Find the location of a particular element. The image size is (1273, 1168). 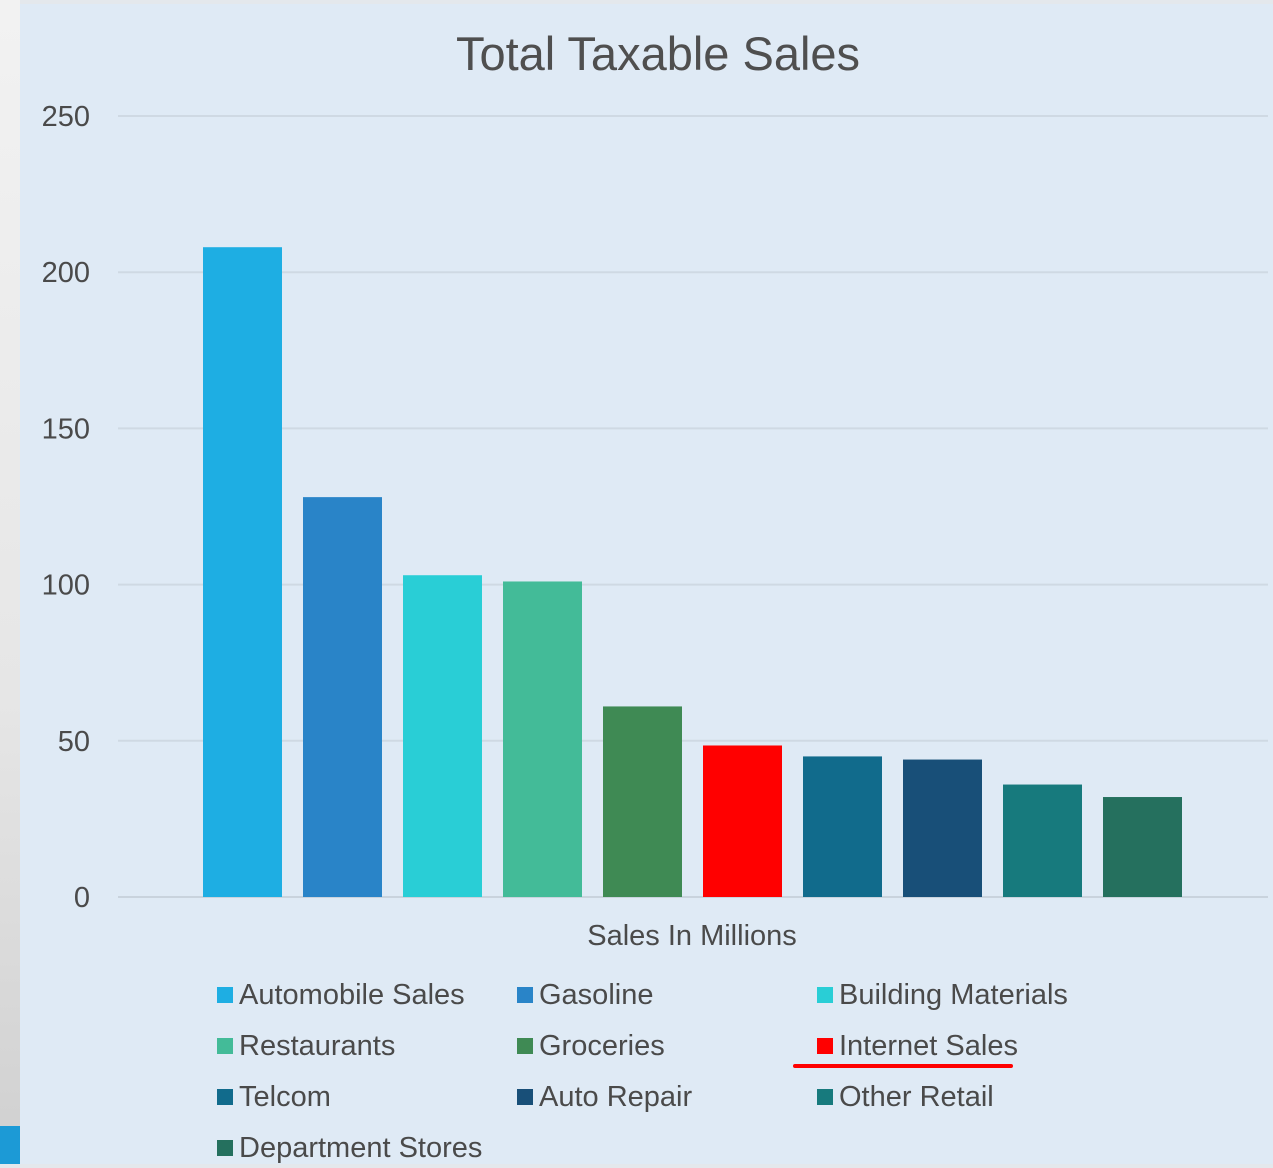

legend-item-building-materials: Building Materials is located at coordinates (942, 995).